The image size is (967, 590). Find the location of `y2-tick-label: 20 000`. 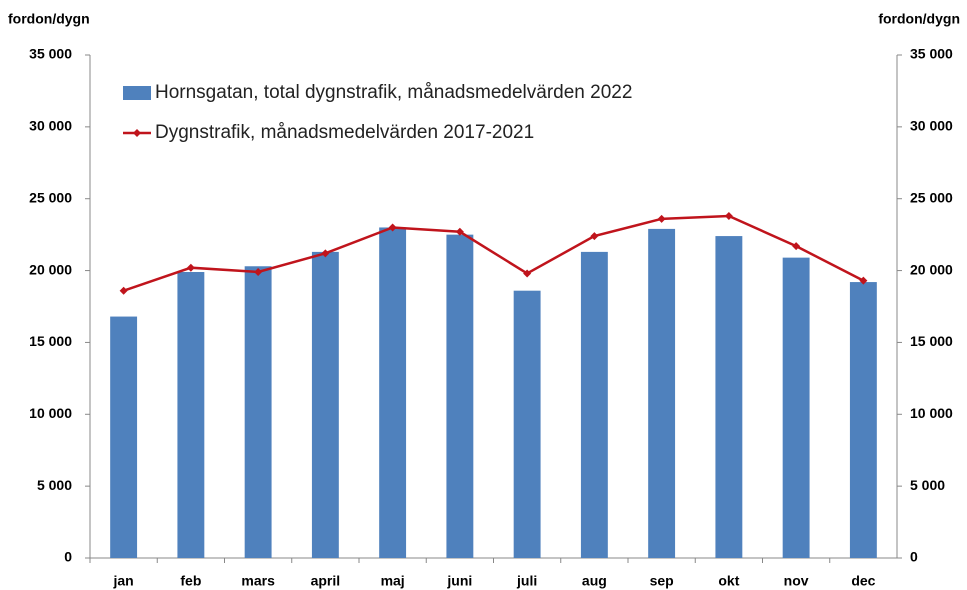

y2-tick-label: 20 000 is located at coordinates (931, 269).